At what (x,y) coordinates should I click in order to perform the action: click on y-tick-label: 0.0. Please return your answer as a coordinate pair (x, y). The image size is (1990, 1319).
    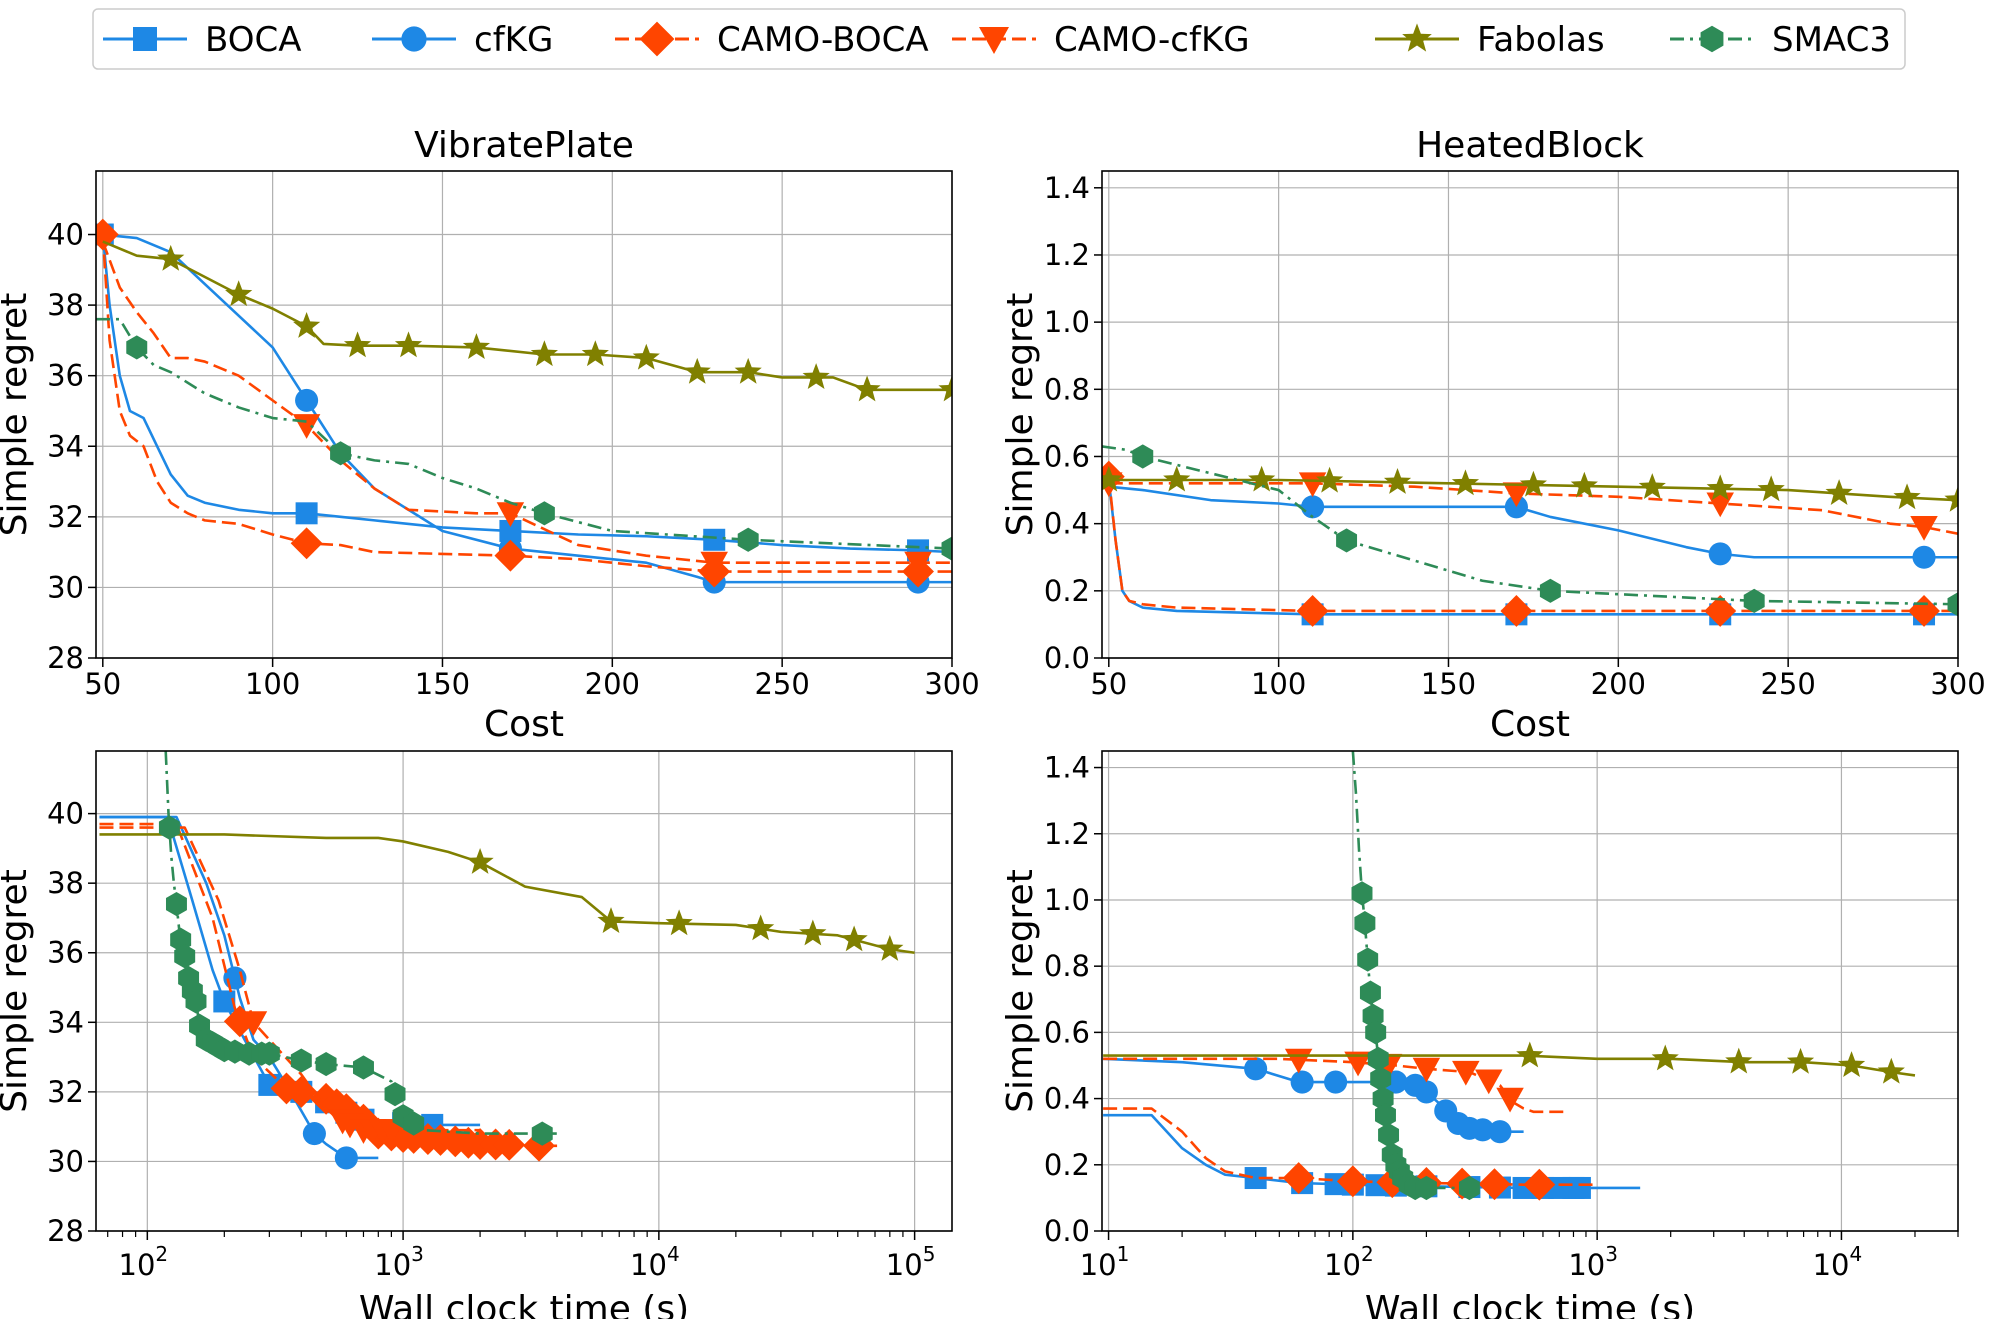
    Looking at the image, I should click on (1067, 658).